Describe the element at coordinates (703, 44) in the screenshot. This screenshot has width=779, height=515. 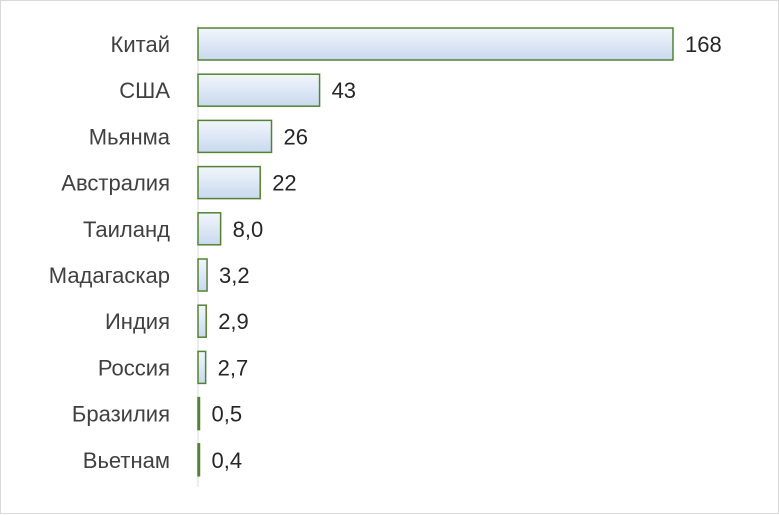
I see `data-label: 168` at that location.